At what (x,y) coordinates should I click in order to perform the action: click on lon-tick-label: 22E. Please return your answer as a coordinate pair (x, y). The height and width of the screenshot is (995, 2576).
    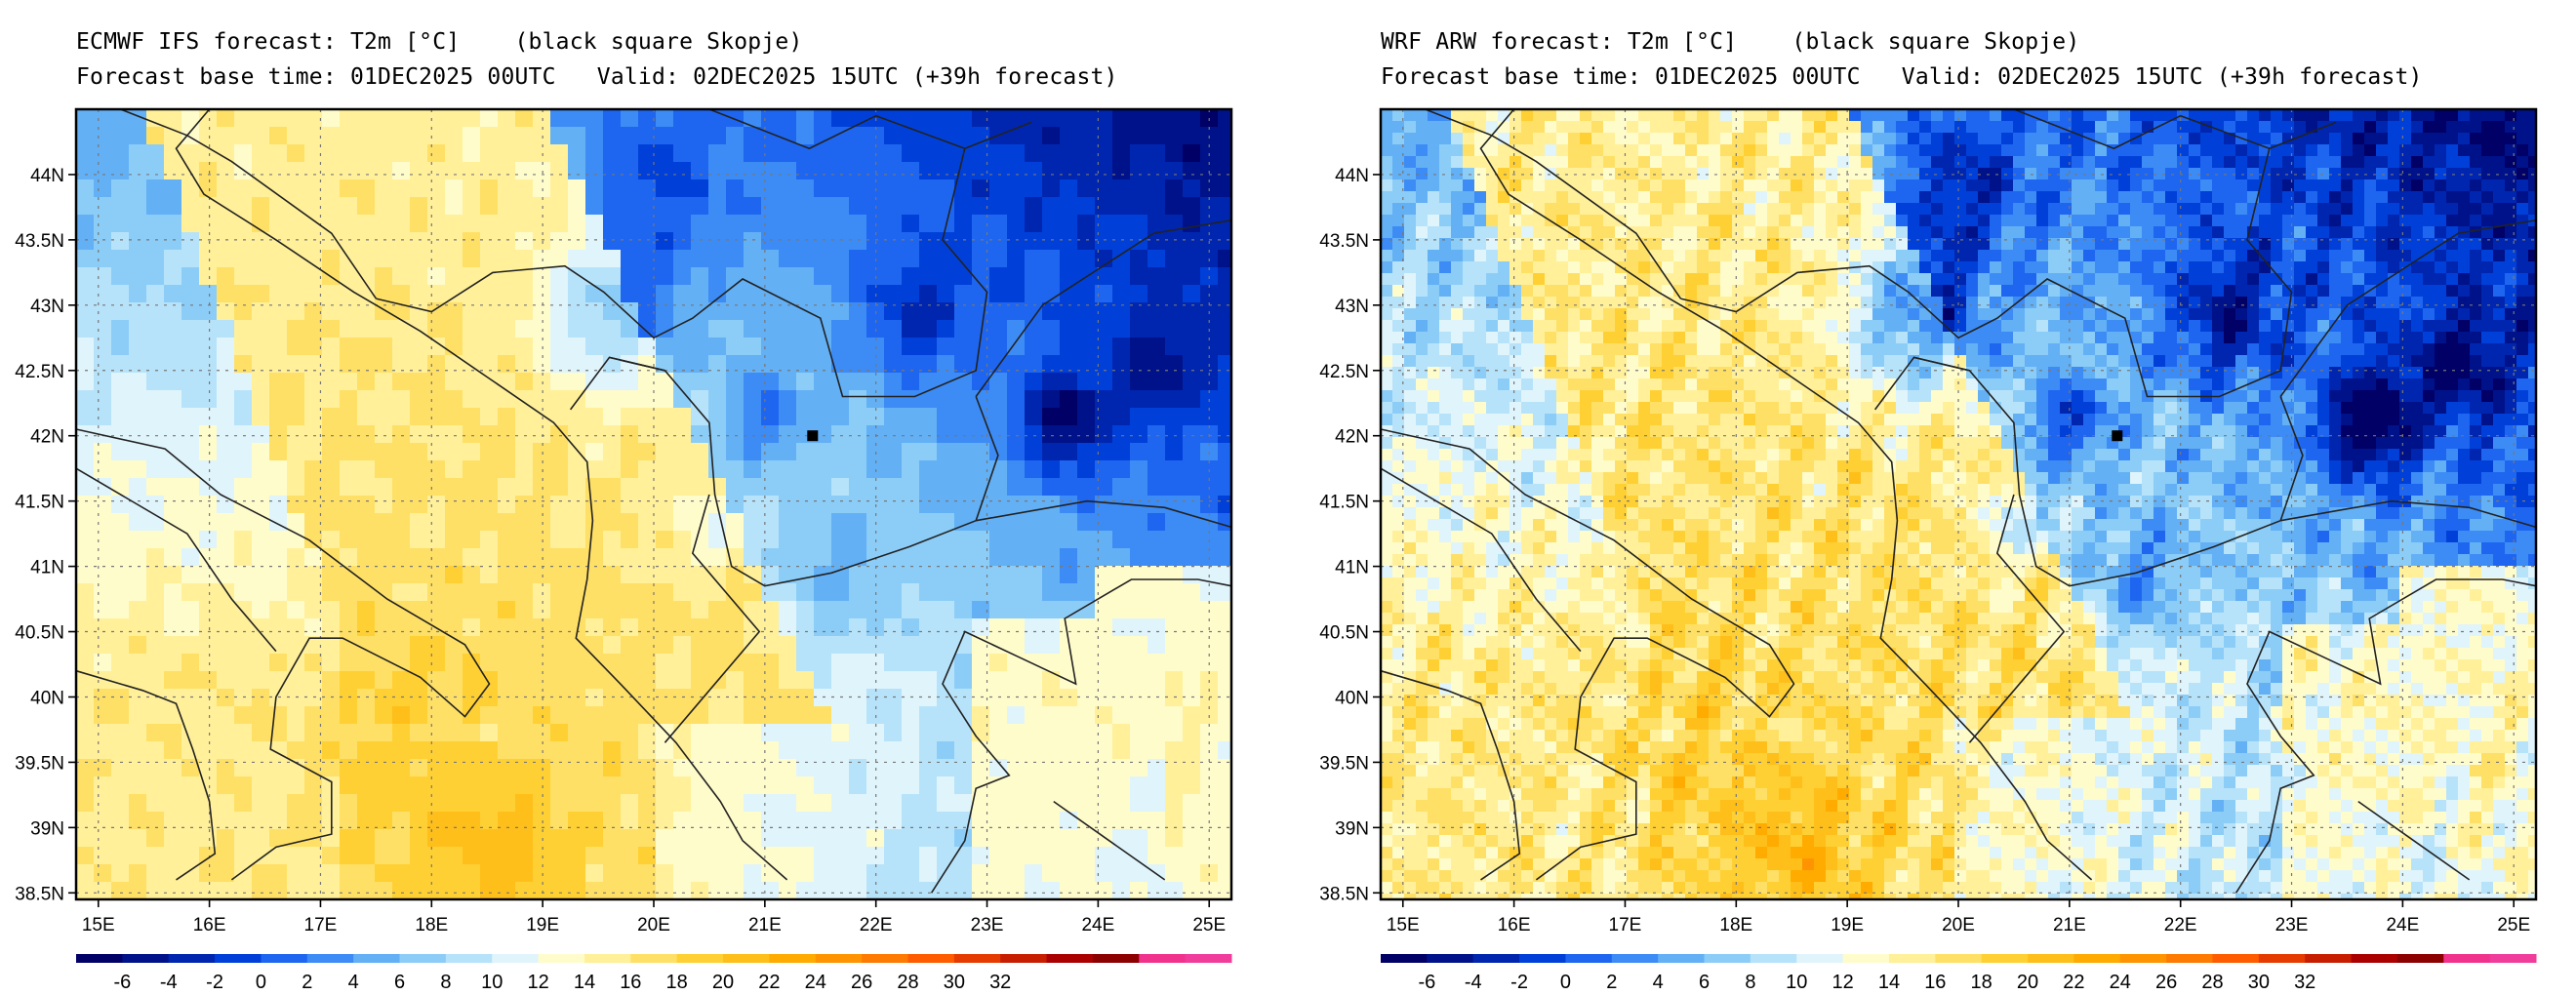
    Looking at the image, I should click on (876, 925).